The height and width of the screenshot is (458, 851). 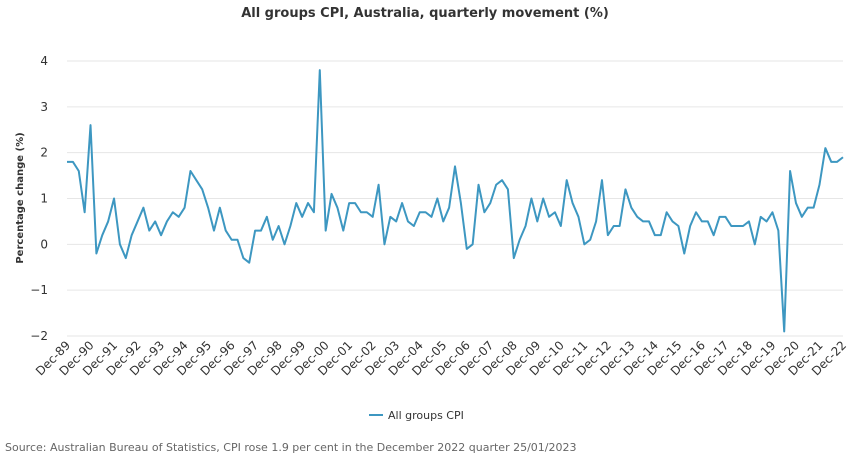 What do you see at coordinates (426, 415) in the screenshot?
I see `legend-label: All groups CPI` at bounding box center [426, 415].